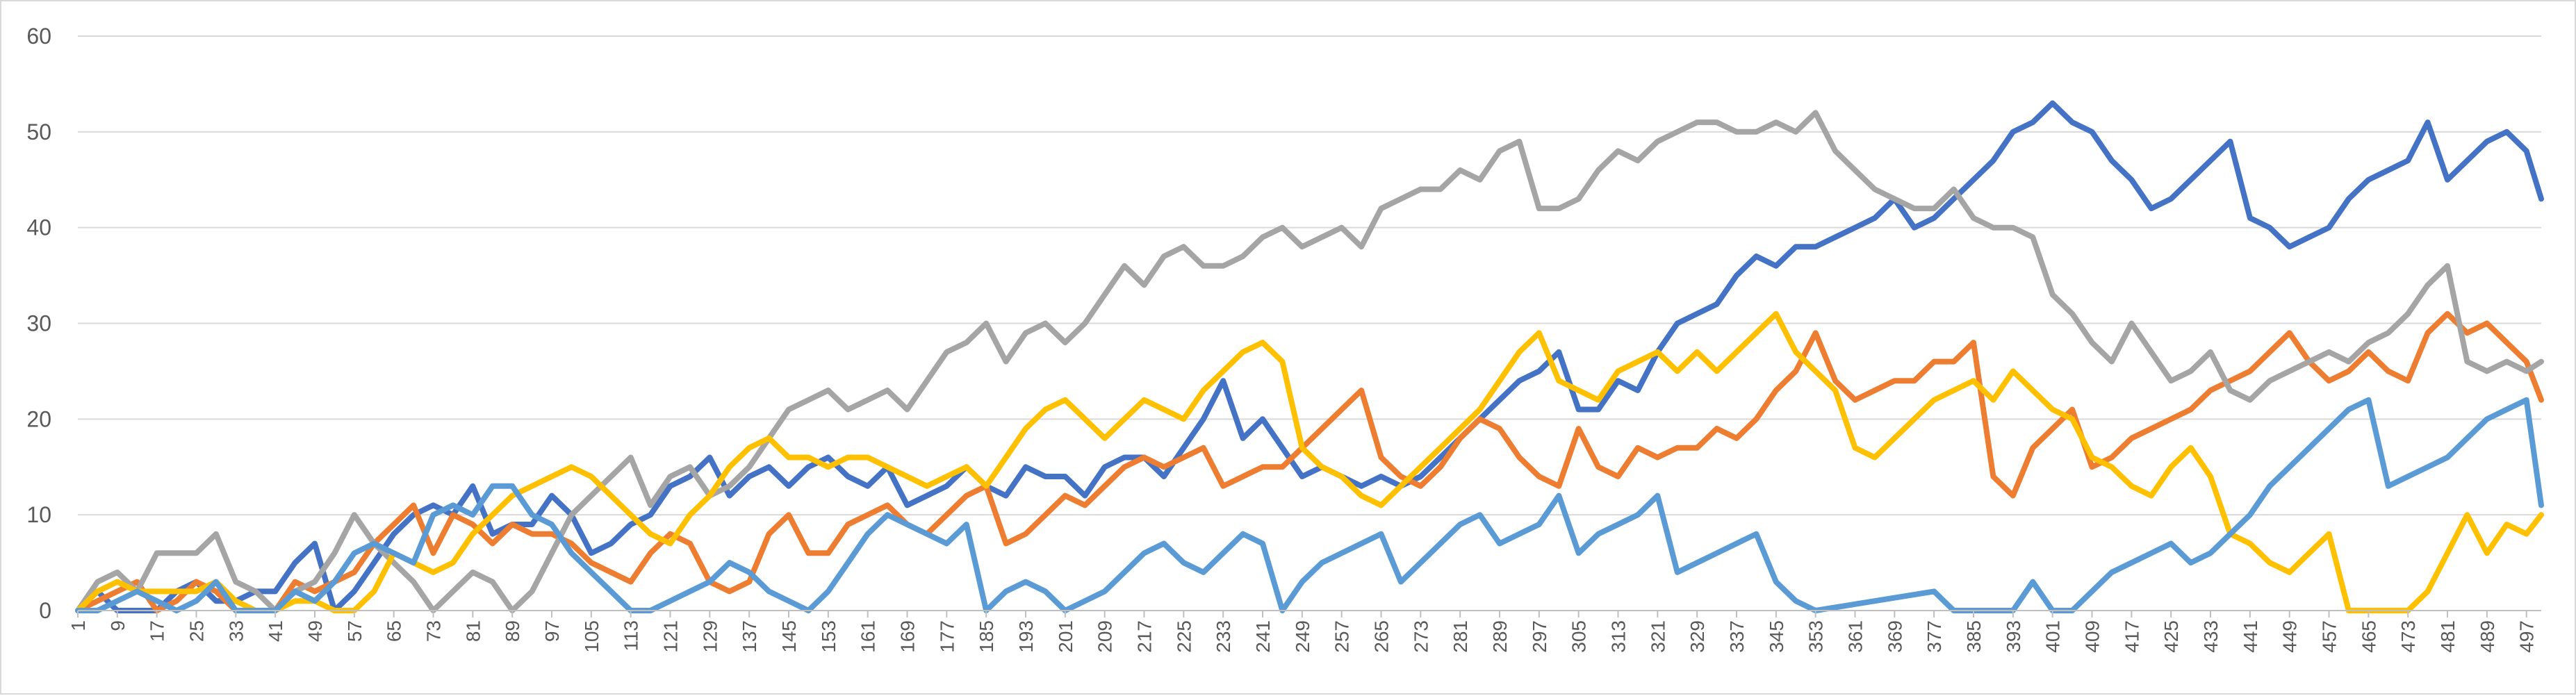 This screenshot has height=696, width=2576. Describe the element at coordinates (38, 37) in the screenshot. I see `y-tick-label: 60` at that location.